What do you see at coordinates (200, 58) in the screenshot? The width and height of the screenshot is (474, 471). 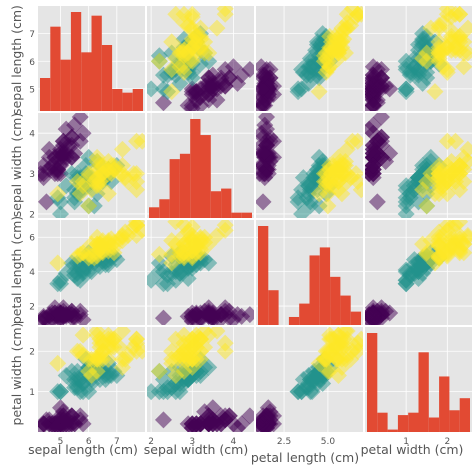 I see `panel-sepal-length-vs-sepal-width` at bounding box center [200, 58].